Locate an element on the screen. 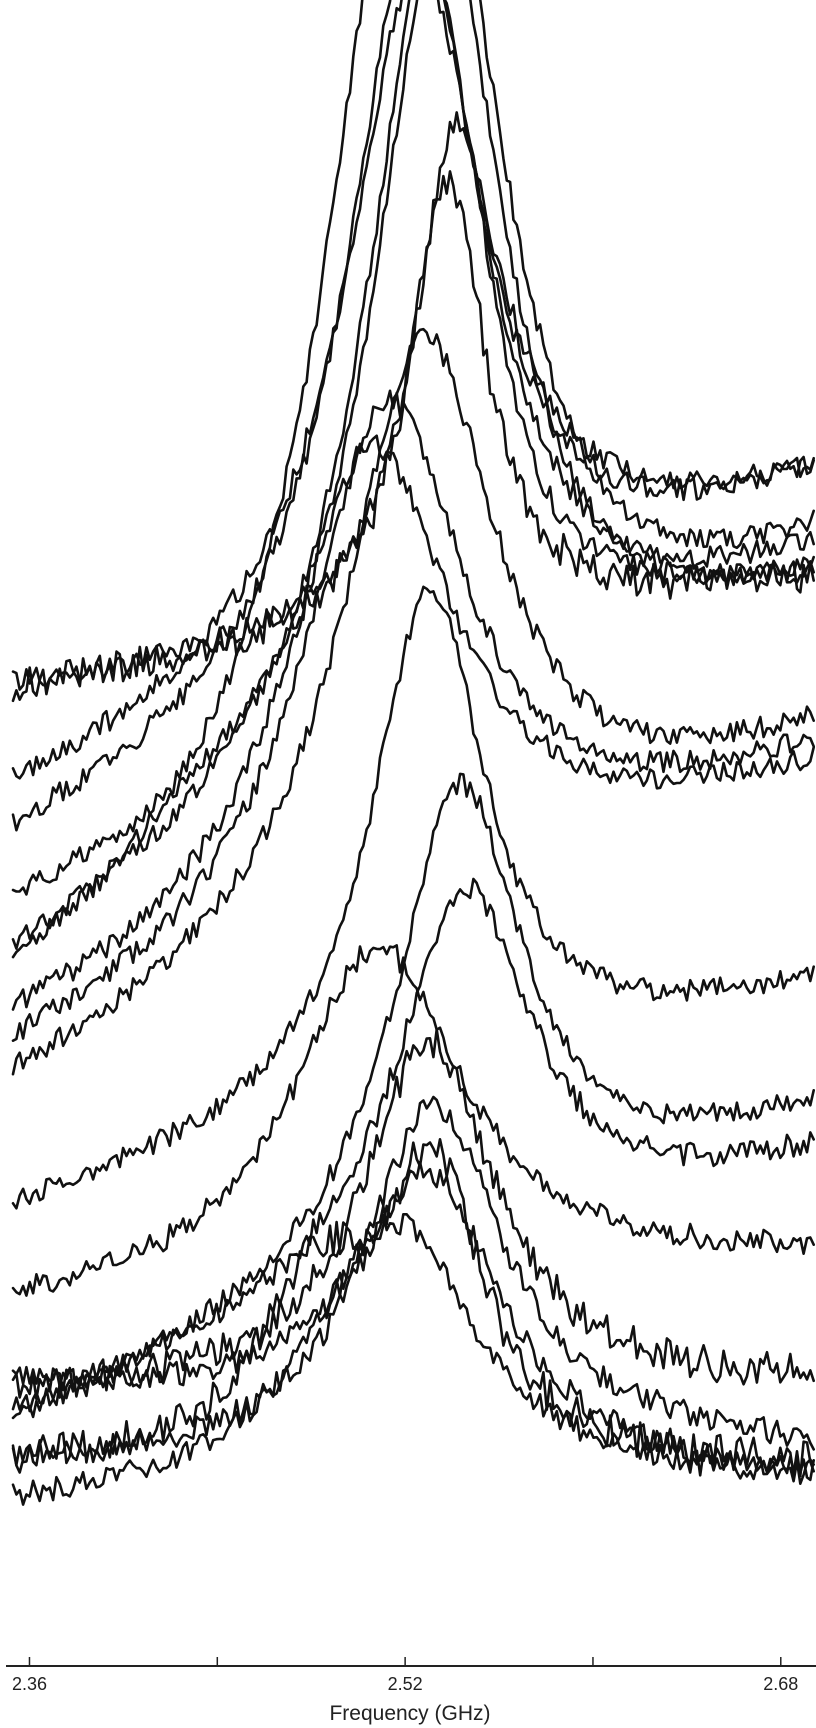  x-axis: 2.36 2.52 2.68 is located at coordinates (411, 1675).